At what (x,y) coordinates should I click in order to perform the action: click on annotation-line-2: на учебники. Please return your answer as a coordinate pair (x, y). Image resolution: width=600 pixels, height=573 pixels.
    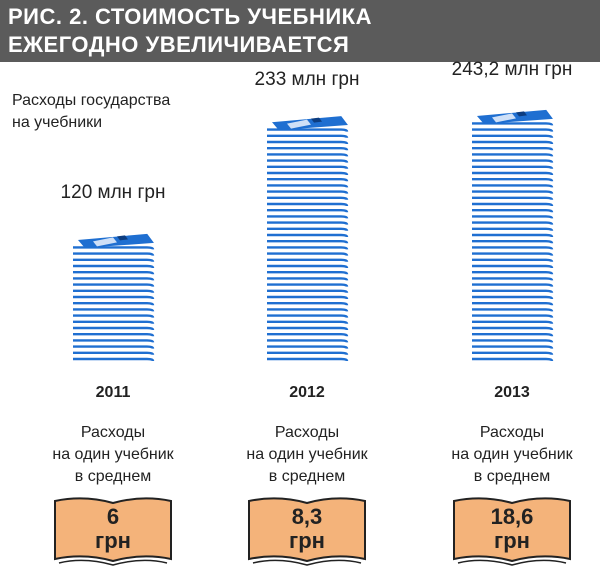
    Looking at the image, I should click on (57, 122).